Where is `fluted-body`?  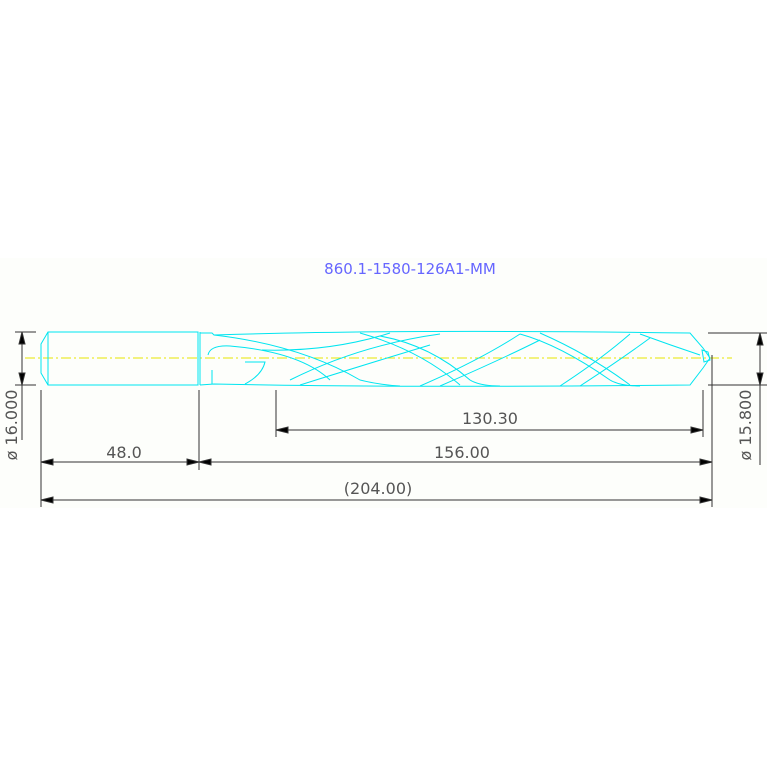
fluted-body is located at coordinates (455, 358).